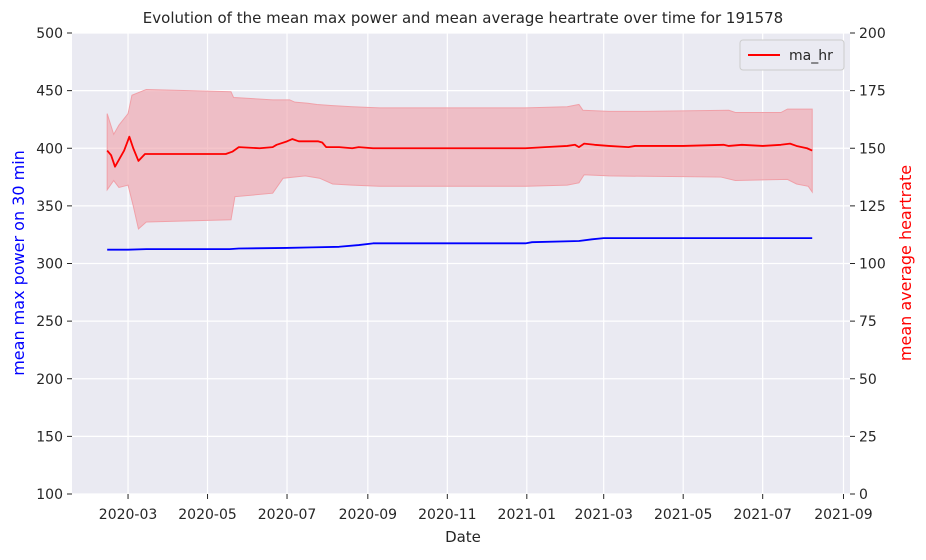 The height and width of the screenshot is (560, 926). What do you see at coordinates (872, 207) in the screenshot?
I see `y-right-tick-label: 125` at bounding box center [872, 207].